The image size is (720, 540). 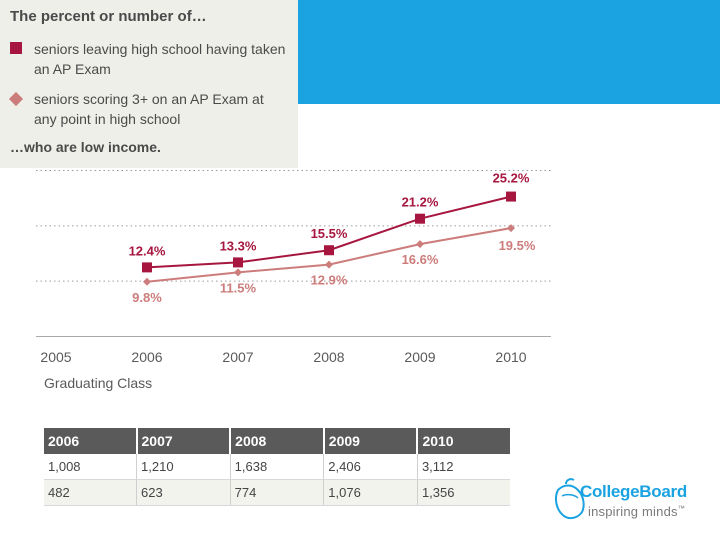 What do you see at coordinates (510, 357) in the screenshot?
I see `x-tick-label: 2010` at bounding box center [510, 357].